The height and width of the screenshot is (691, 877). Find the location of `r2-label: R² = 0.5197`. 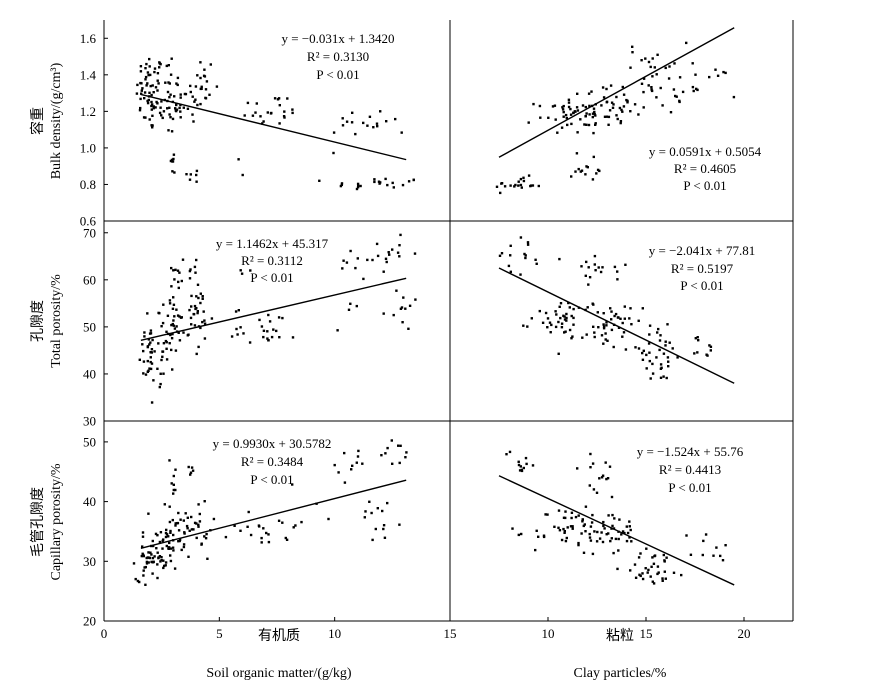

r2-label: R² = 0.5197 is located at coordinates (702, 268).